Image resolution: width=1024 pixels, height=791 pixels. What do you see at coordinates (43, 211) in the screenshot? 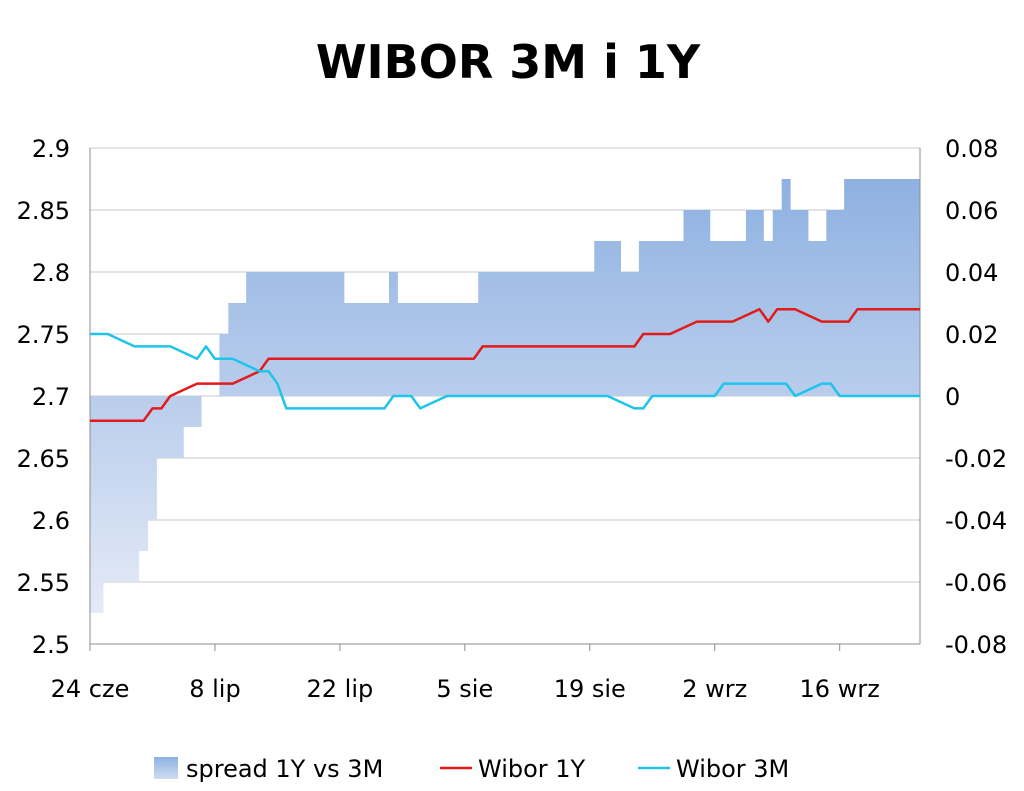
I see `left-y-tick-label: 2.85` at bounding box center [43, 211].